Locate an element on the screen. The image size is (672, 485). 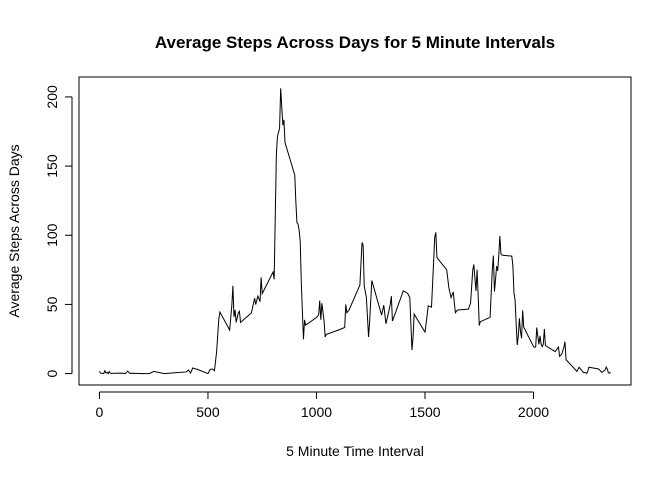
x-tick-label: 1500 is located at coordinates (424, 412).